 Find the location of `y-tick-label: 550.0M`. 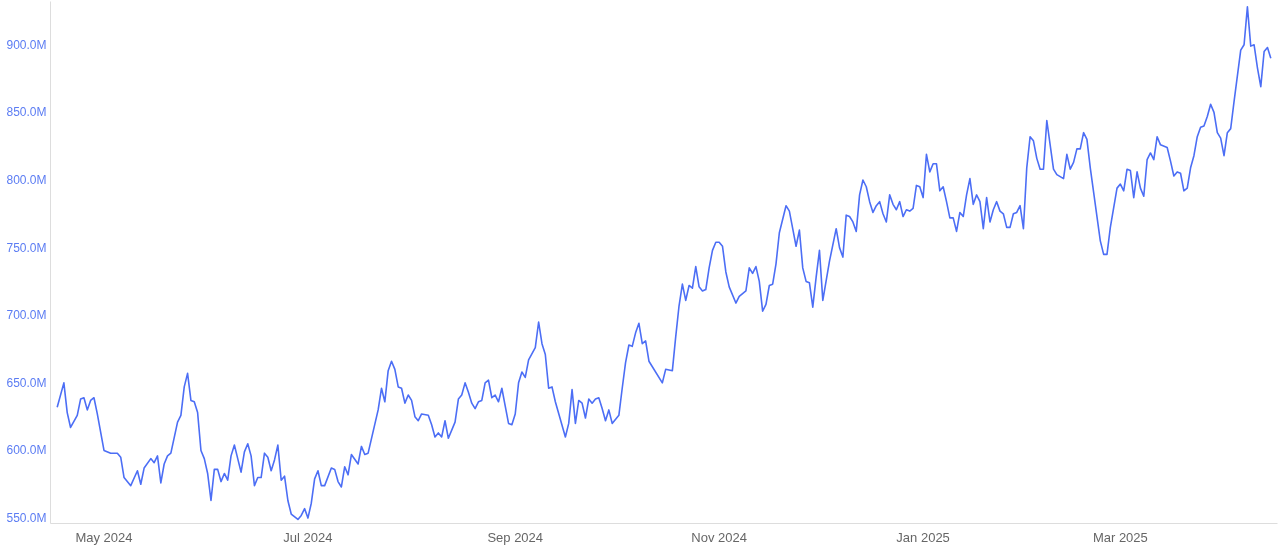

y-tick-label: 550.0M is located at coordinates (26, 518).